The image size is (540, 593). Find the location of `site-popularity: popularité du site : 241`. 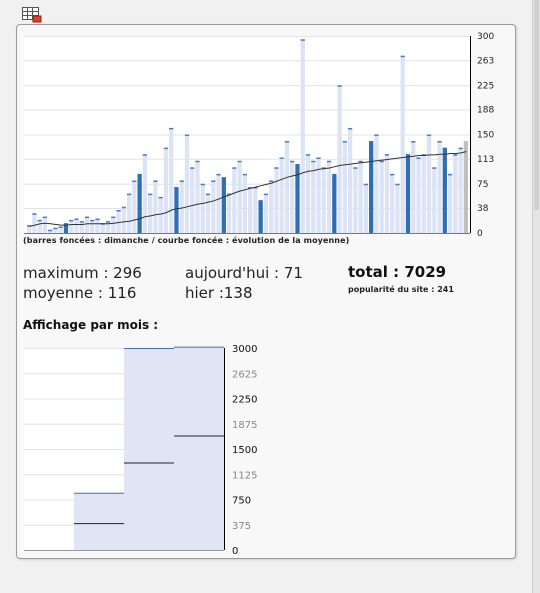

site-popularity: popularité du site : 241 is located at coordinates (401, 289).